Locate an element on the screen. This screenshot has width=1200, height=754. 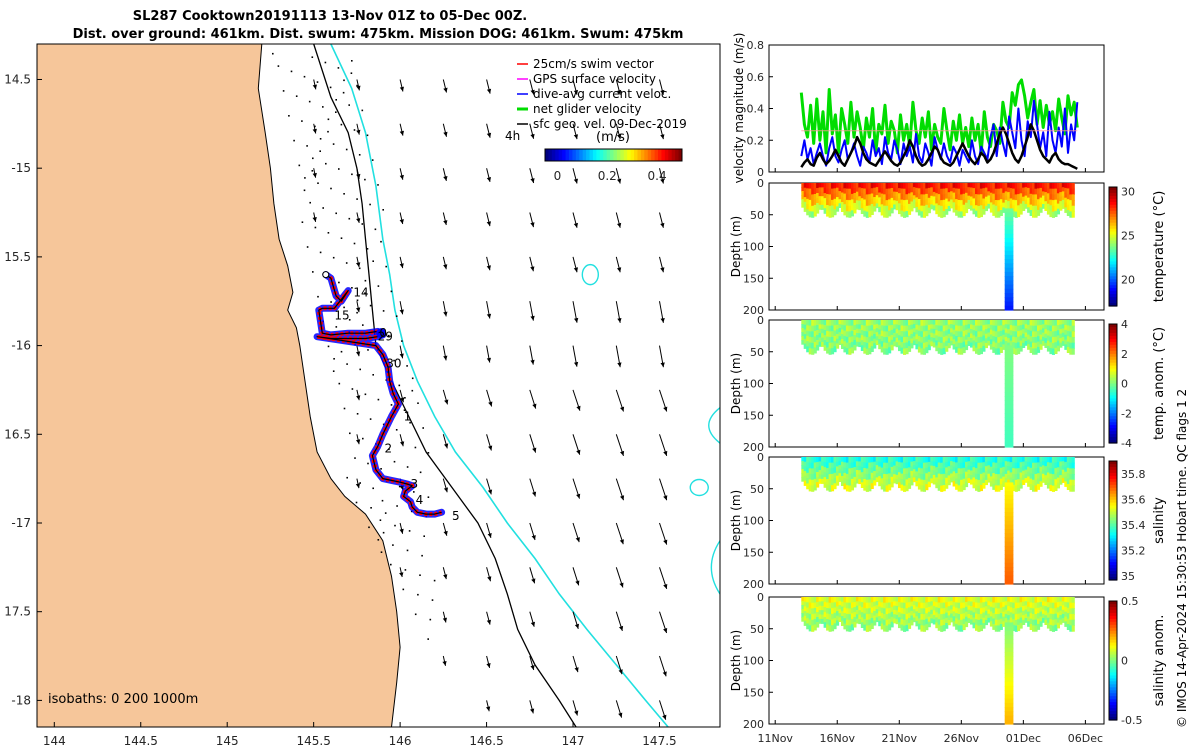
colorbar-tick-label: 25 is located at coordinates (1128, 235).